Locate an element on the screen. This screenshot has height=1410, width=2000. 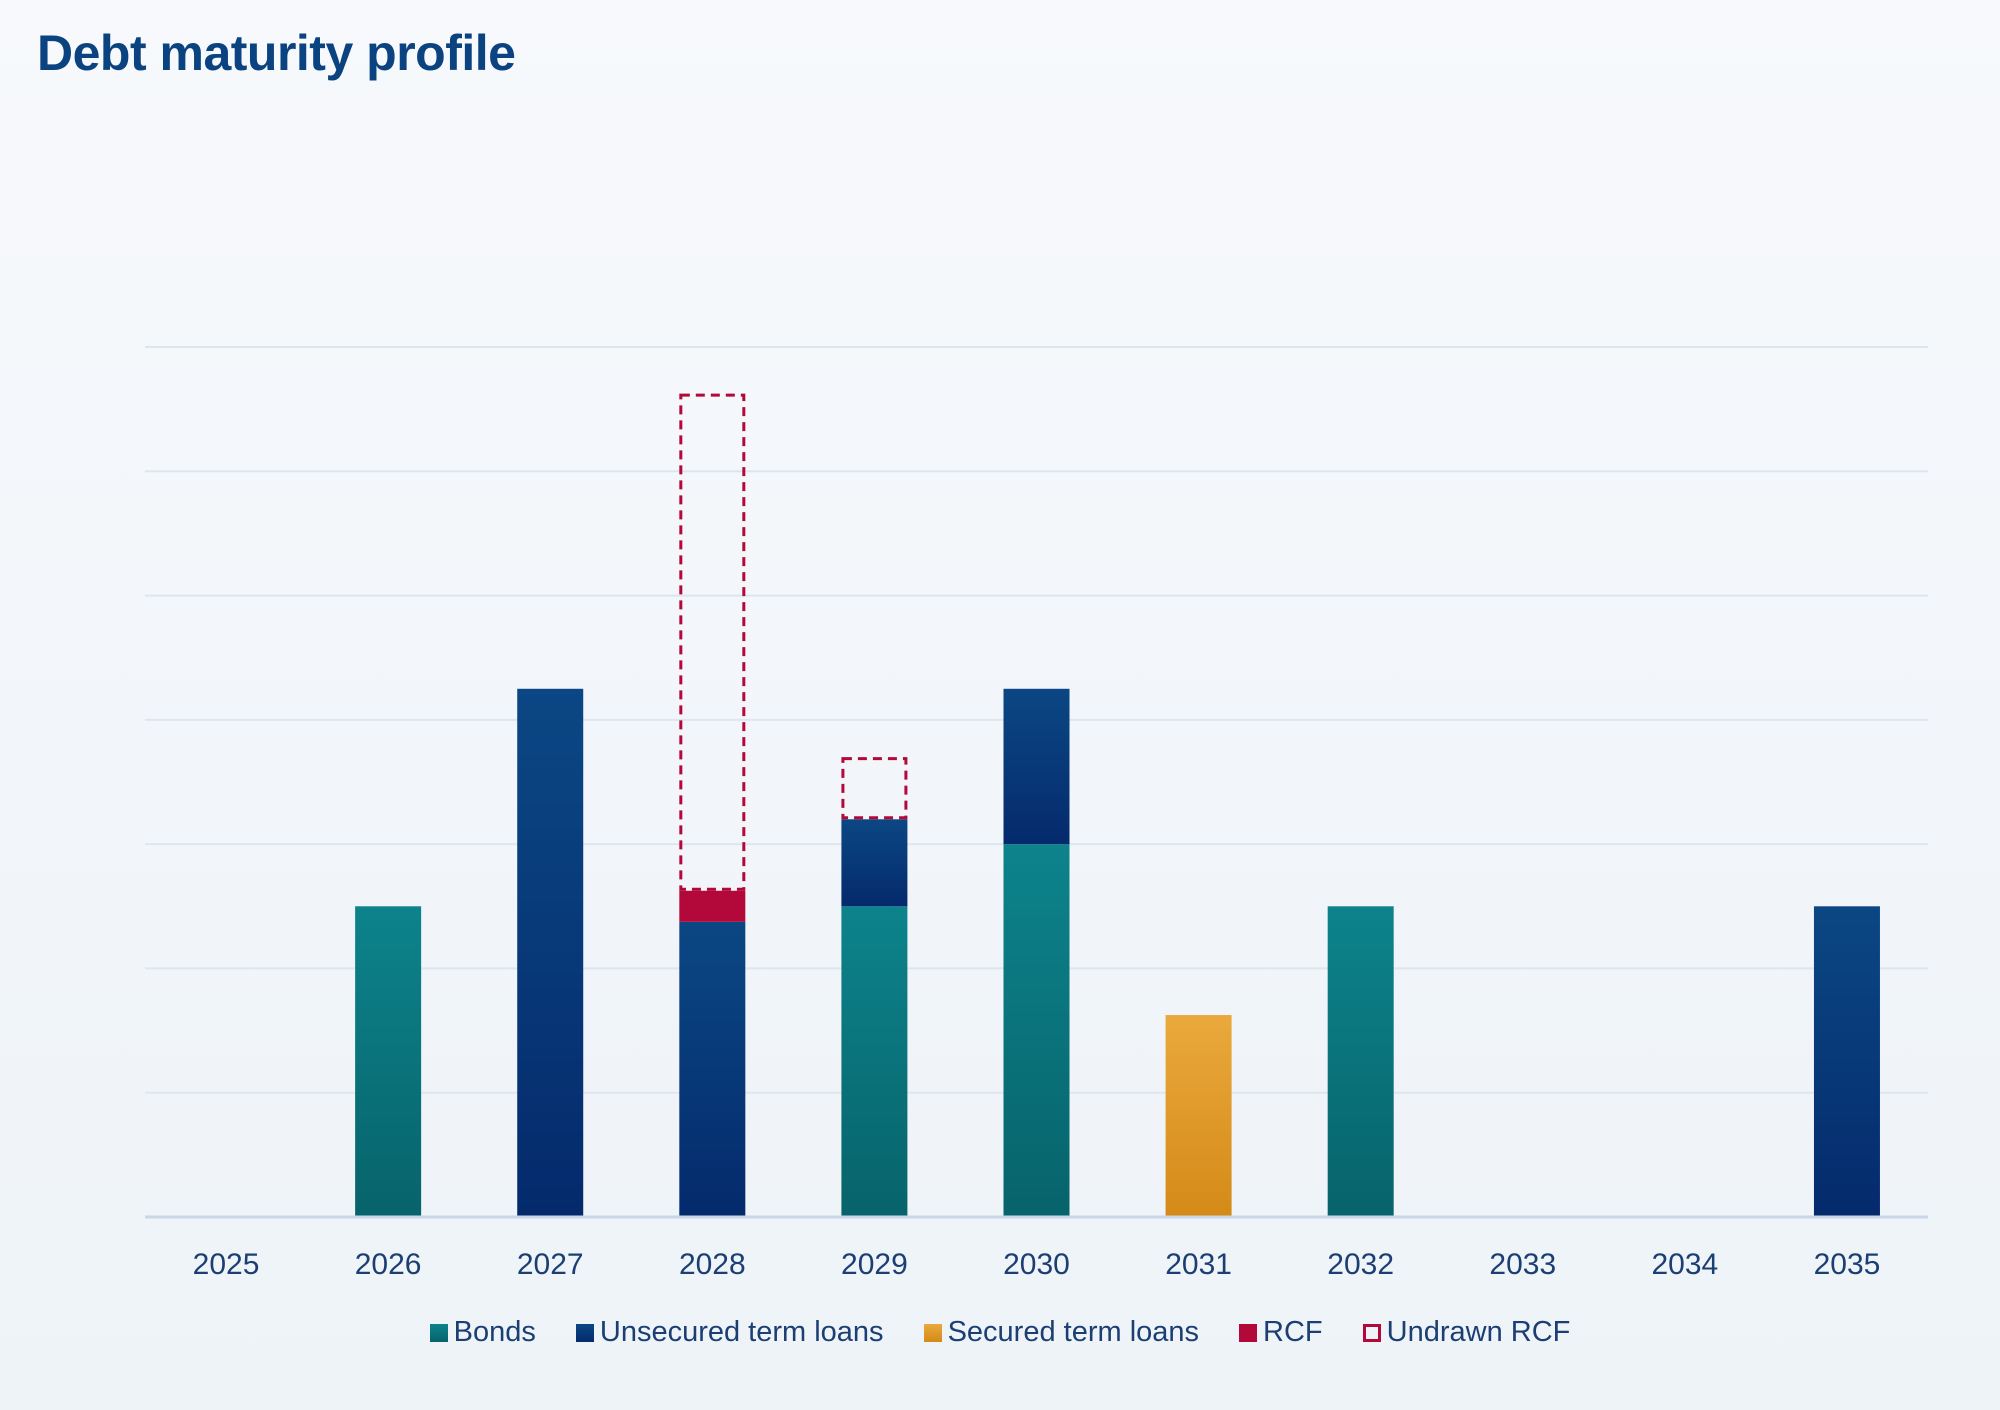
legend-item: RCF is located at coordinates (1281, 1332).